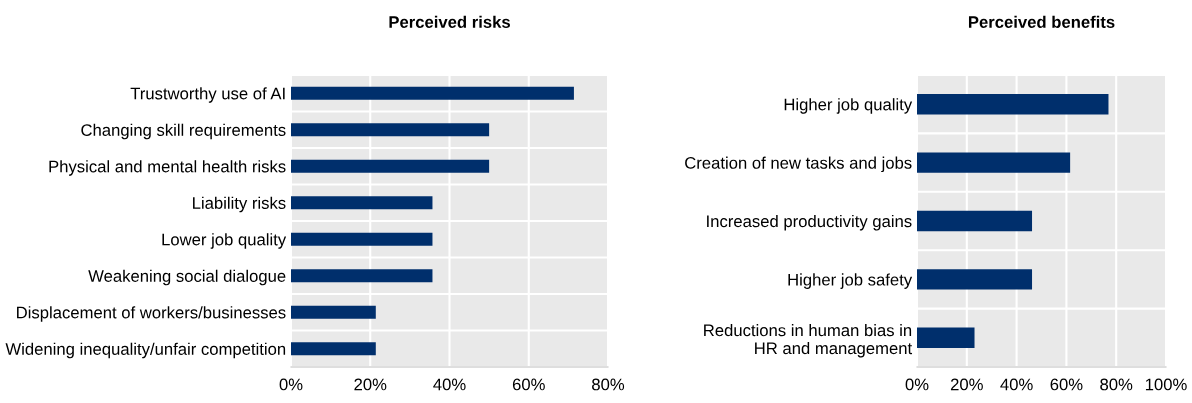 This screenshot has width=1192, height=403. What do you see at coordinates (798, 164) in the screenshot?
I see `y-tick-label: Creation of new tasks and jobs` at bounding box center [798, 164].